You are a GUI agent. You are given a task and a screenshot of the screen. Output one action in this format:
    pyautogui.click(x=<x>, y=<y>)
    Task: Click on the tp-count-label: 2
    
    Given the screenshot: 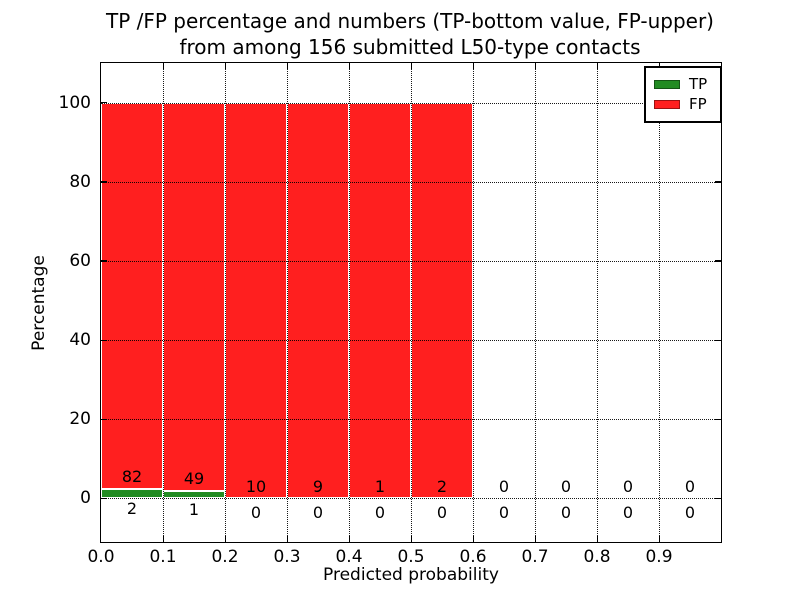 What is the action you would take?
    pyautogui.click(x=132, y=508)
    